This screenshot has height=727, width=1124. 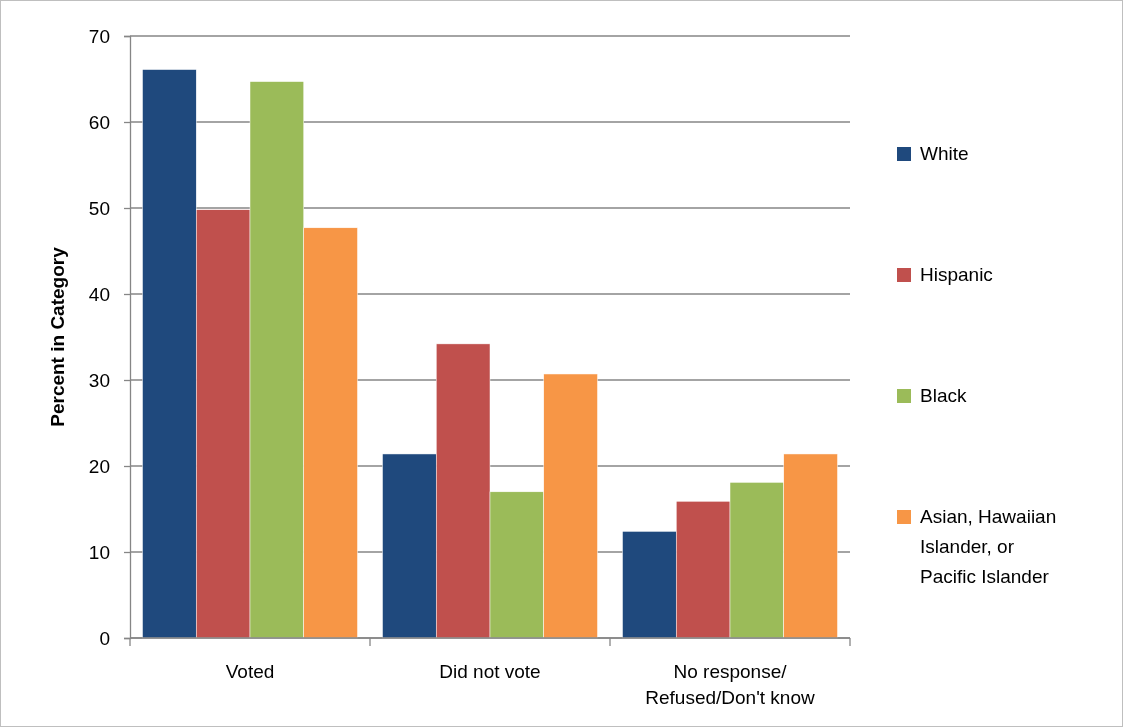 I want to click on y-tick-label: 0, so click(x=104, y=638).